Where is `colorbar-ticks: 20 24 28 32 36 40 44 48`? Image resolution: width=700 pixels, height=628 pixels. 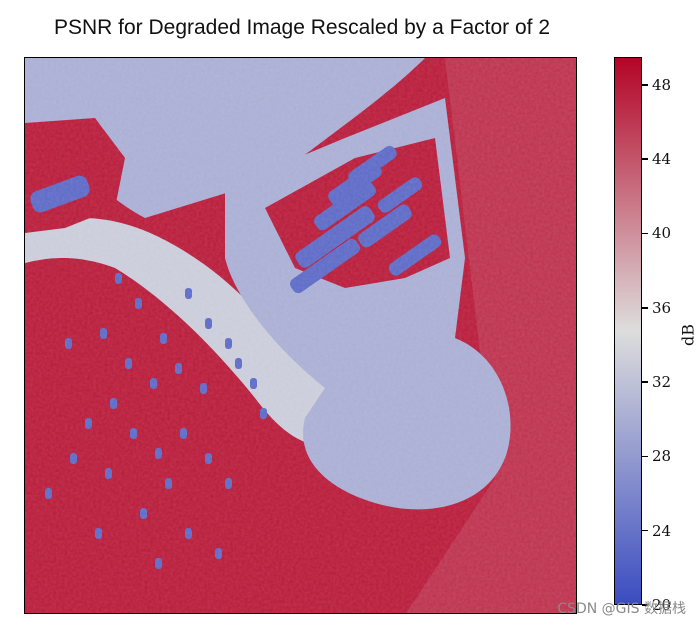
colorbar-ticks: 20 24 28 32 36 40 44 48 is located at coordinates (654, 335).